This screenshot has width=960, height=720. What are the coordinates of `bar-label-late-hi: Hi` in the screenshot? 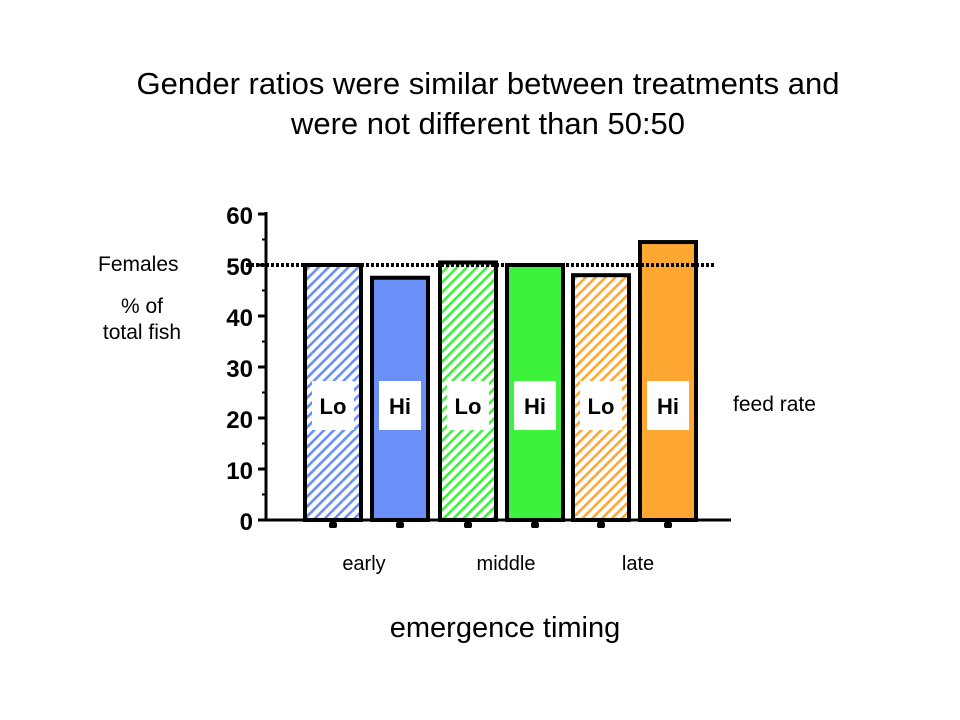 It's located at (668, 406).